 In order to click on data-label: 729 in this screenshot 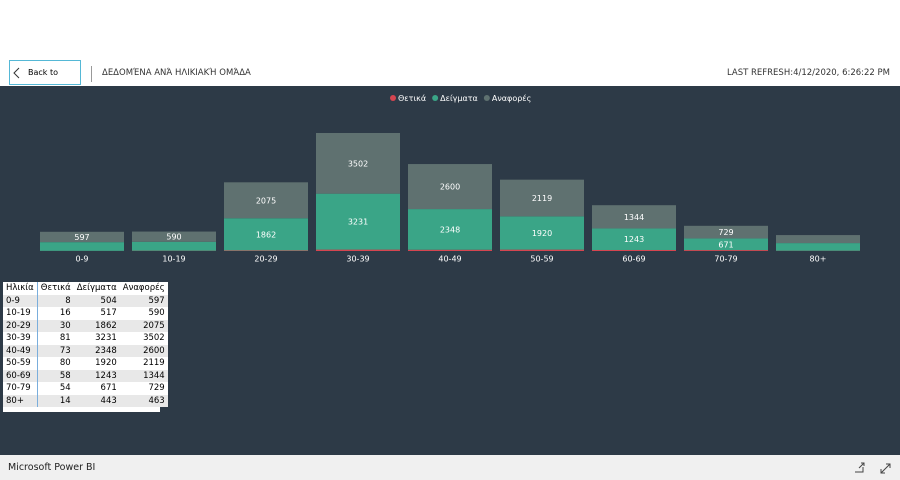, I will do `click(725, 232)`.